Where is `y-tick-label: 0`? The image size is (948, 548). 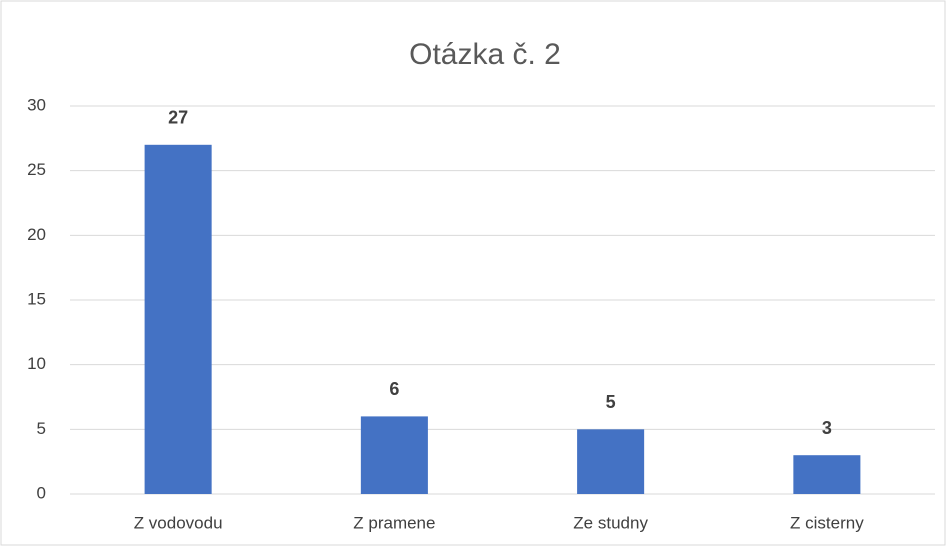
y-tick-label: 0 is located at coordinates (41, 492).